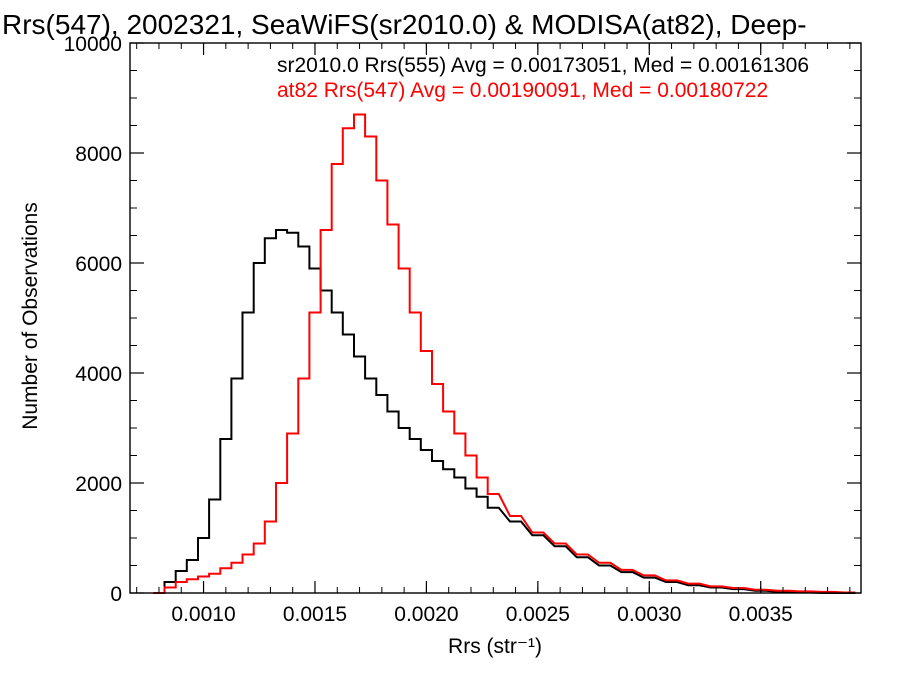  I want to click on x-tick-label: 0.0035, so click(761, 614).